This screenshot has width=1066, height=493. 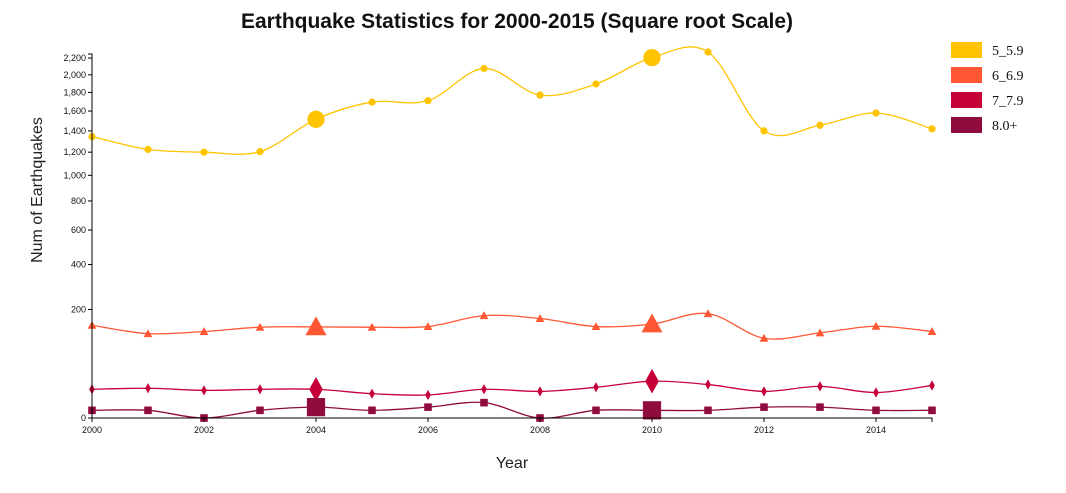 I want to click on y-tick-label: 200, so click(x=78, y=309).